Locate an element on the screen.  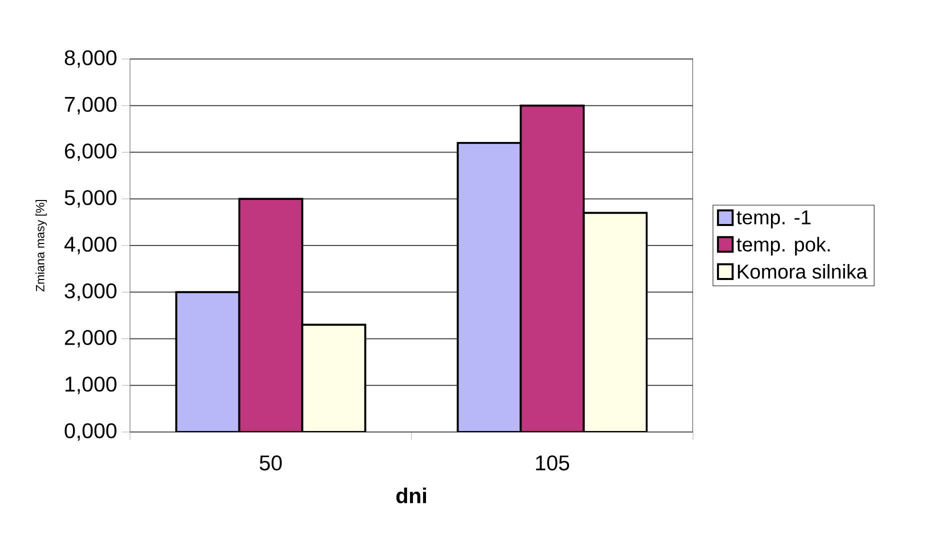
y-tick-label: 1,000 is located at coordinates (91, 385).